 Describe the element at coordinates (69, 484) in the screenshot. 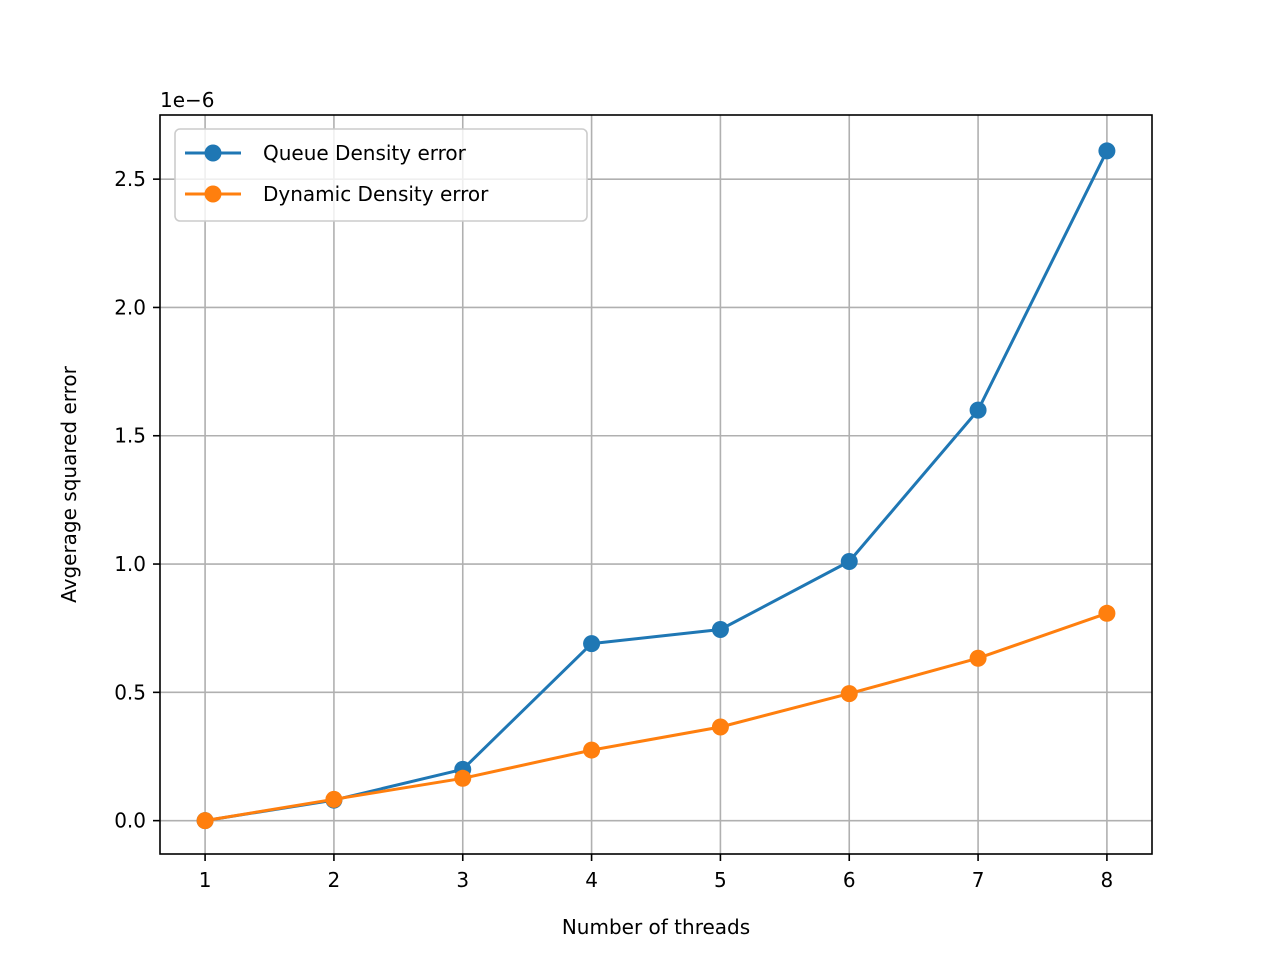

I see `y-axis-label: Avgerage squared error` at that location.